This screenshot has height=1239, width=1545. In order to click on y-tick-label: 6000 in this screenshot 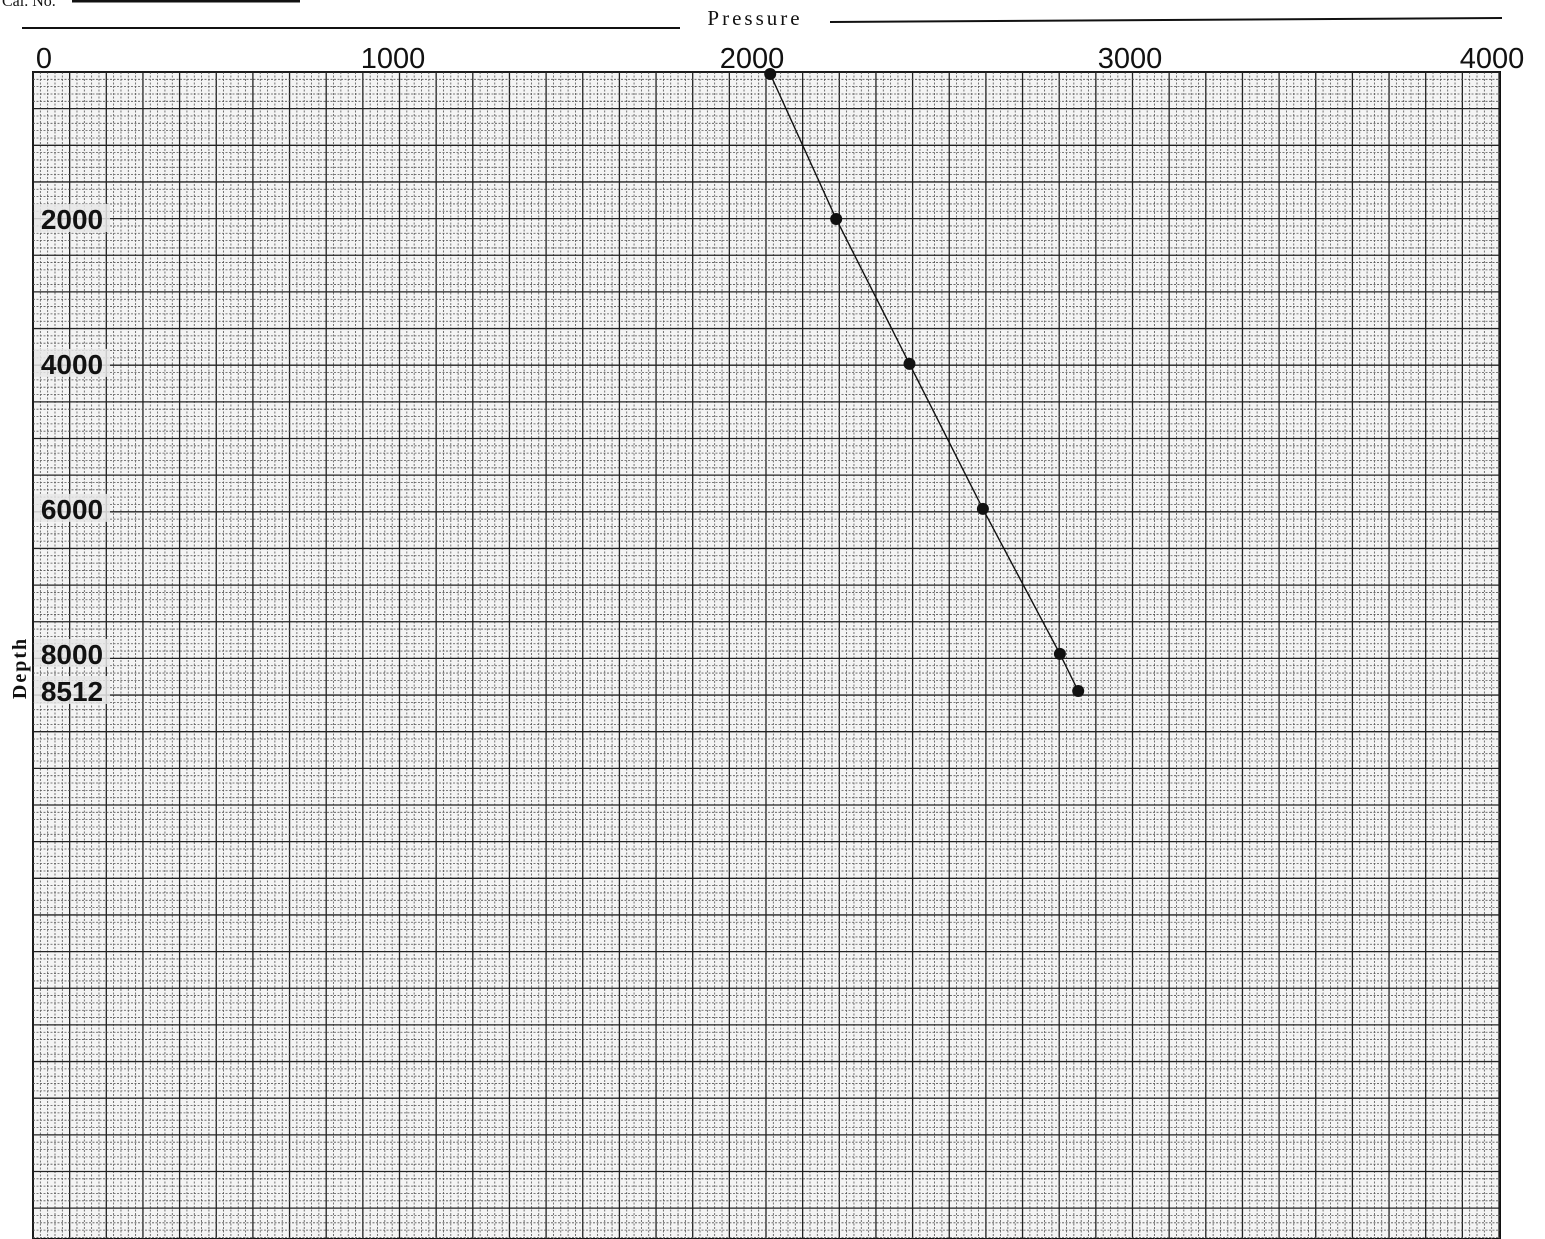, I will do `click(72, 509)`.